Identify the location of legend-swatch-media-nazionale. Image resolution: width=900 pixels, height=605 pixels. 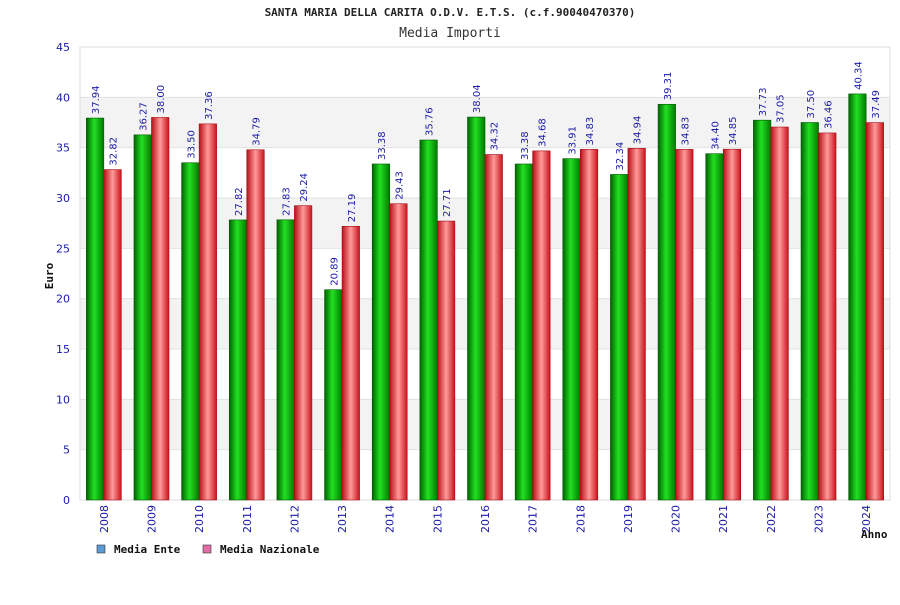
(207, 549).